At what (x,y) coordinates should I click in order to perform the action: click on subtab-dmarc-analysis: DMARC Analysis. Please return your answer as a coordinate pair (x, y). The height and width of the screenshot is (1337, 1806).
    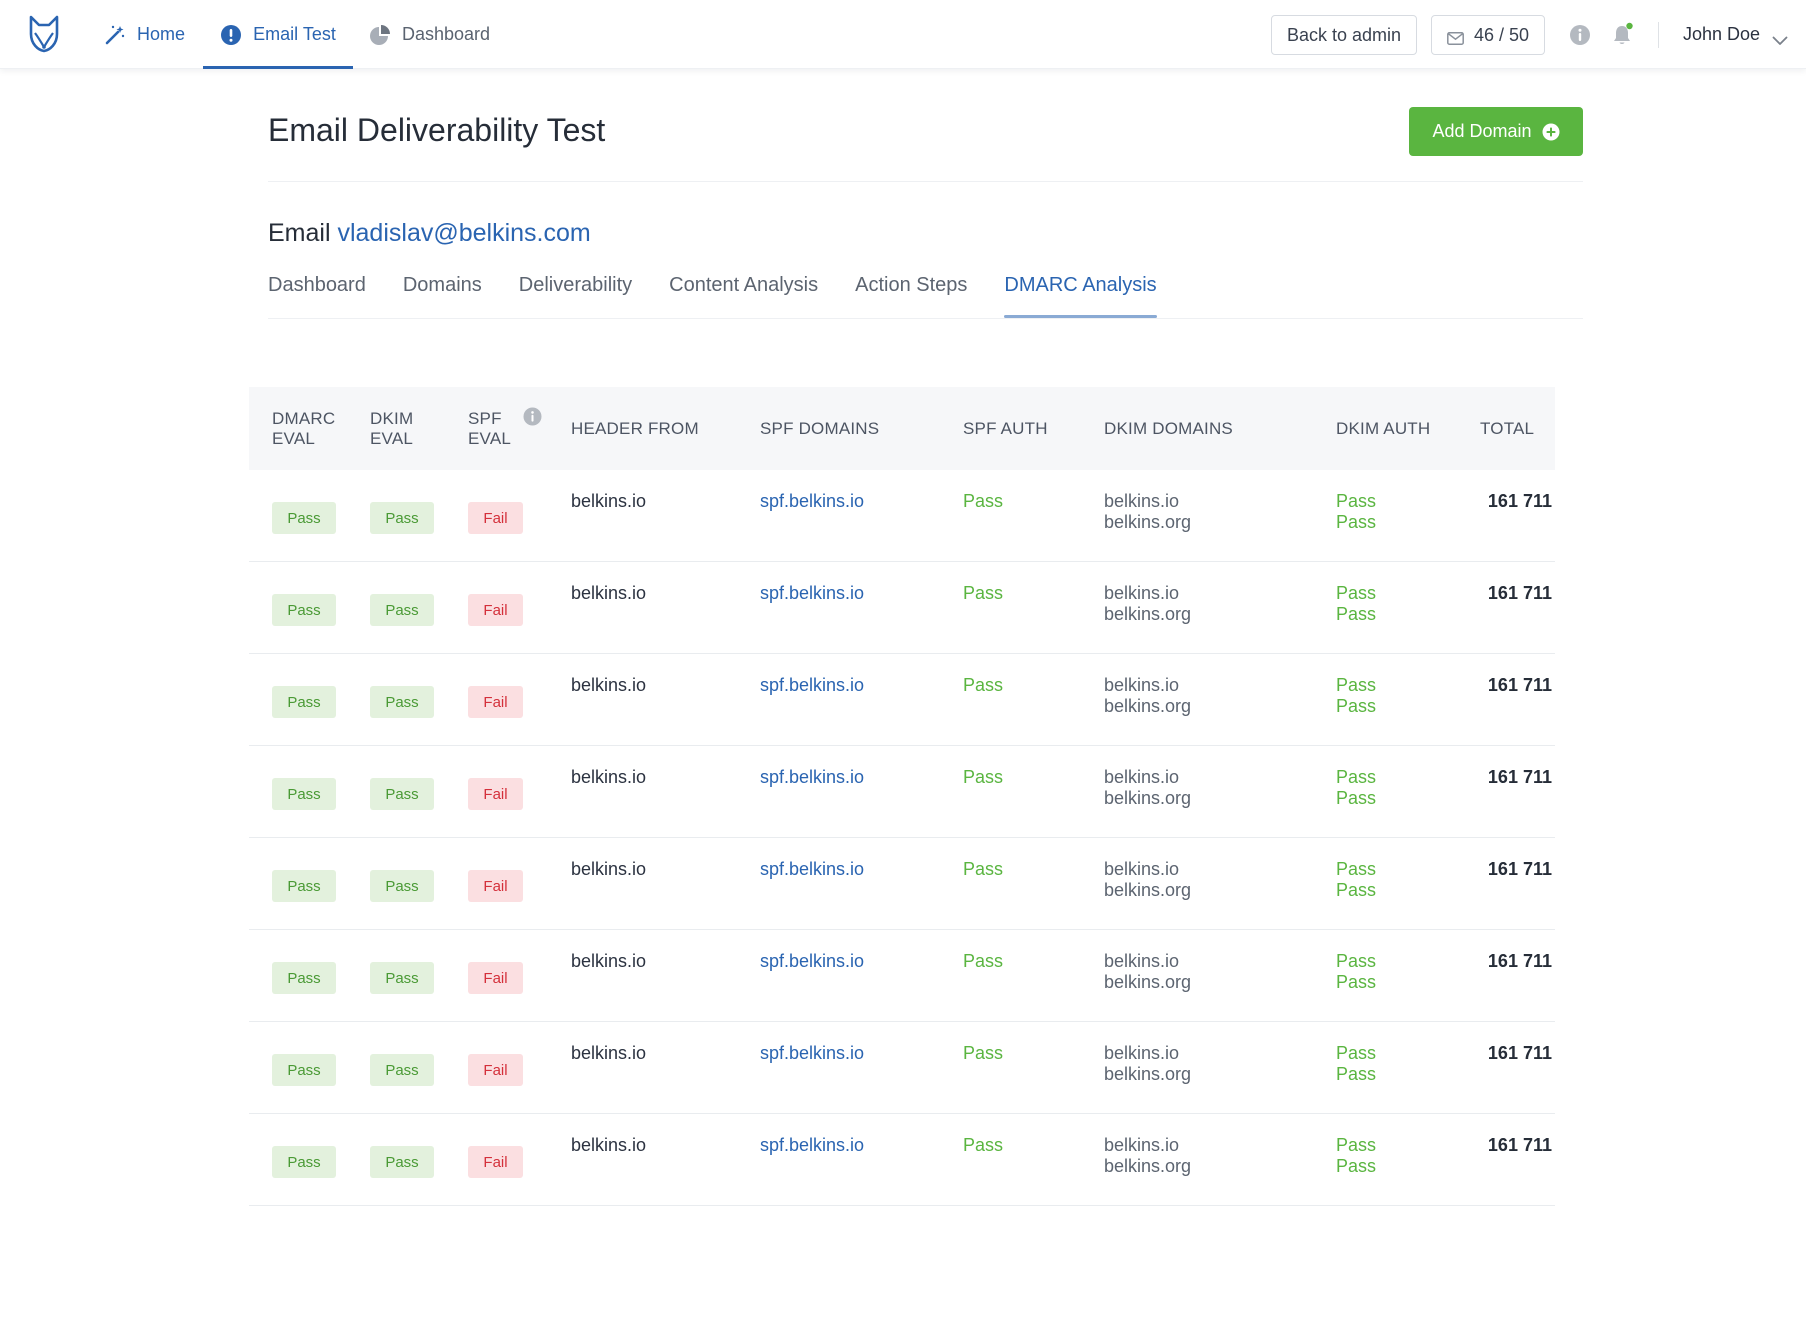
    Looking at the image, I should click on (1080, 294).